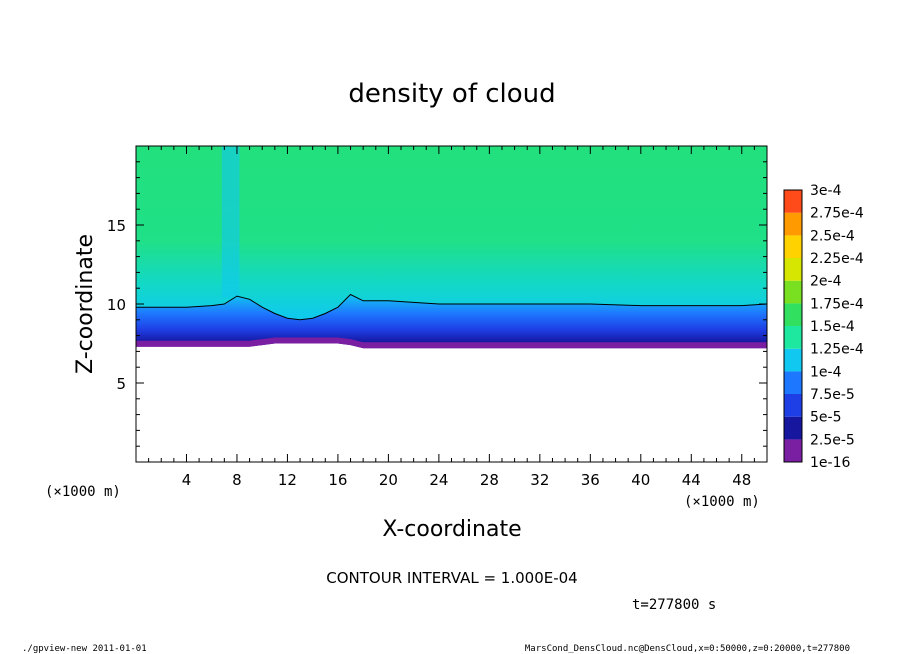 Image resolution: width=904 pixels, height=654 pixels. I want to click on x-axis-unit-left: (×1000 m), so click(83, 492).